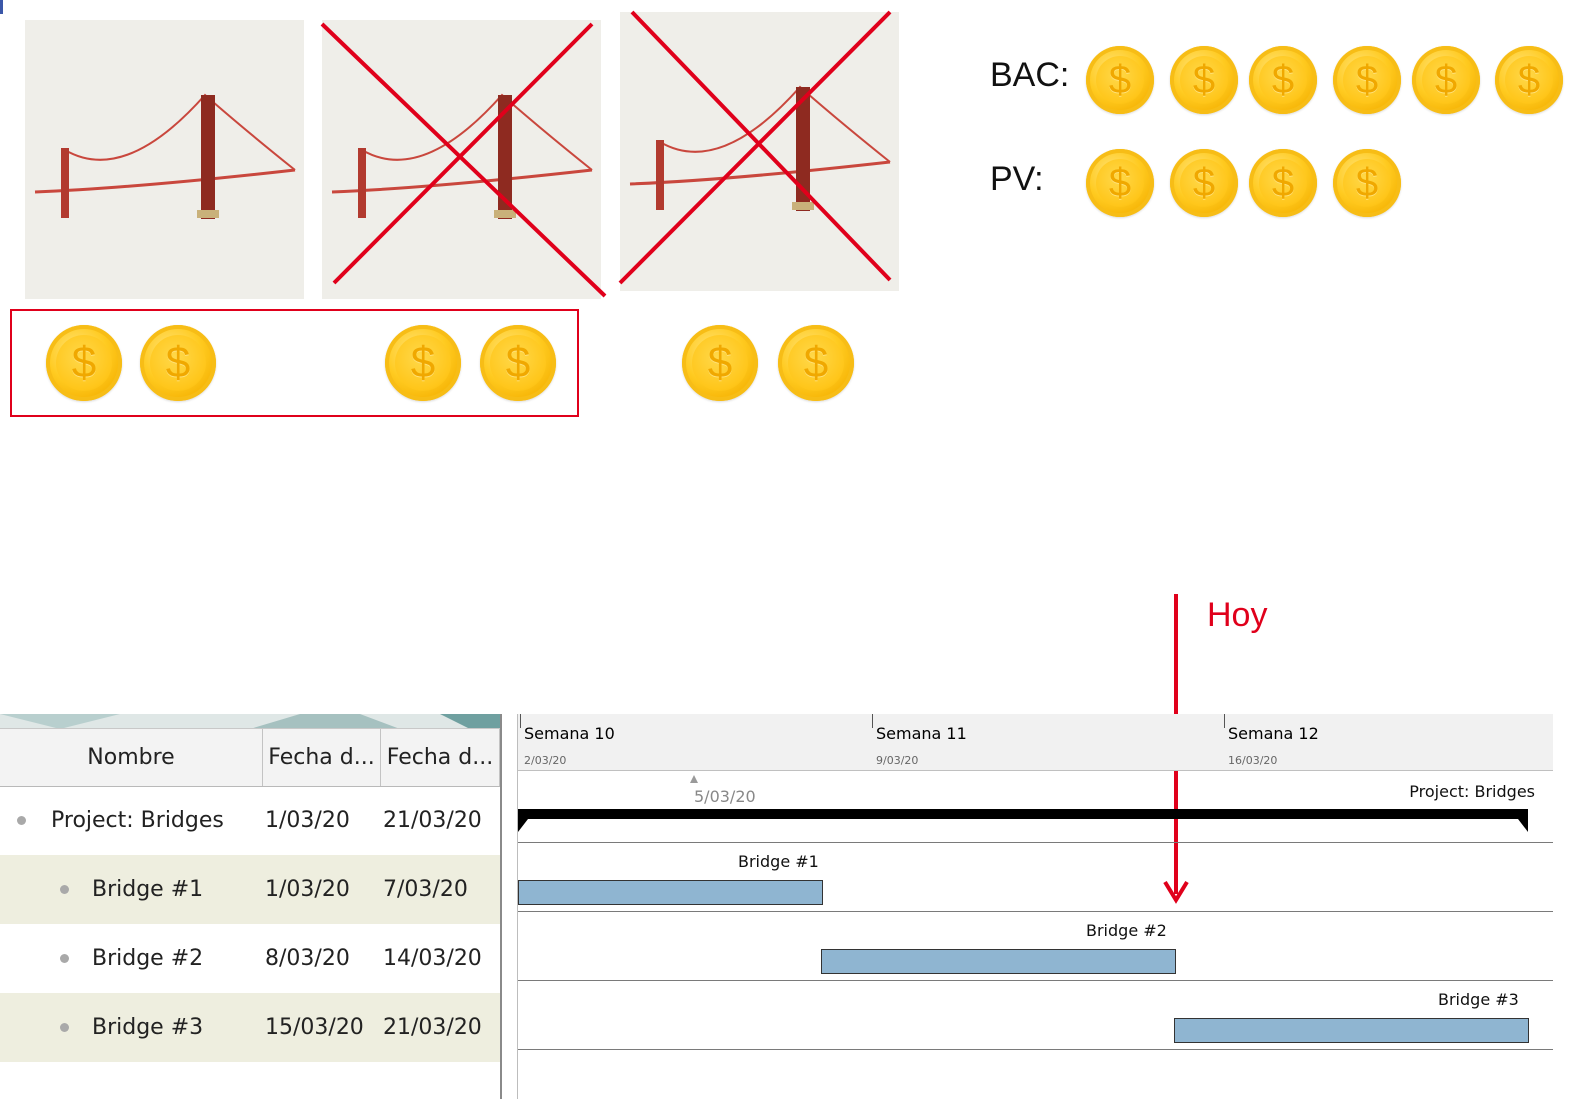 The height and width of the screenshot is (1099, 1593). Describe the element at coordinates (1017, 179) in the screenshot. I see `pv-label: PV:` at that location.